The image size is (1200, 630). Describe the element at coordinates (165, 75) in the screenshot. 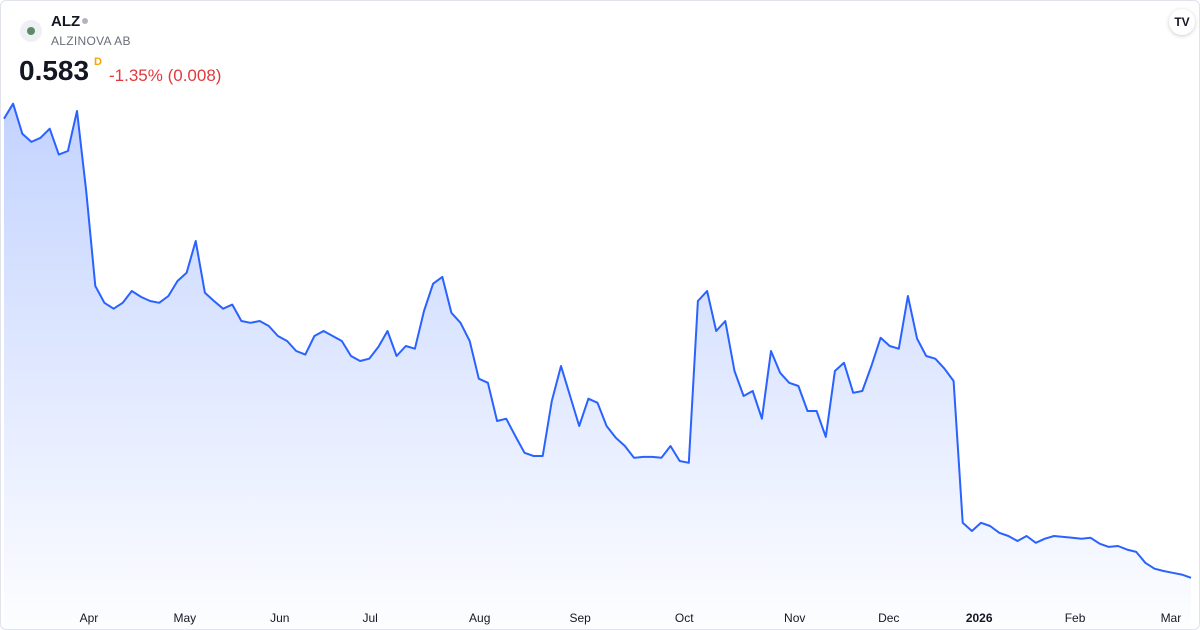

I see `price-change: -1.35% (0.008)` at that location.